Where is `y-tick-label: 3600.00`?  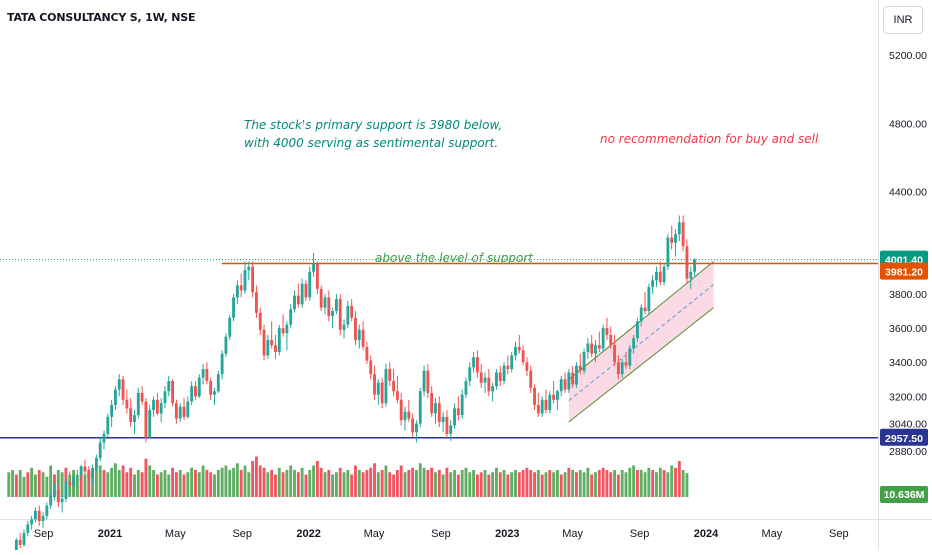 y-tick-label: 3600.00 is located at coordinates (908, 329).